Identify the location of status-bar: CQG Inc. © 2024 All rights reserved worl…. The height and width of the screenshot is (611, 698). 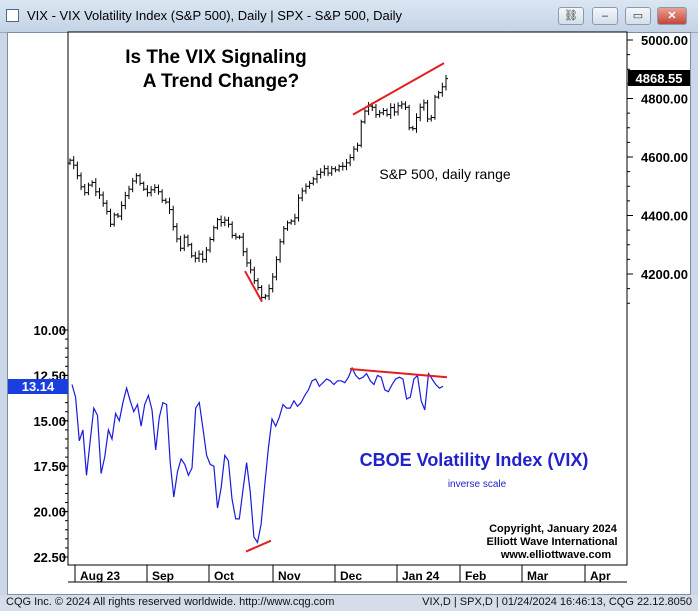
(349, 603).